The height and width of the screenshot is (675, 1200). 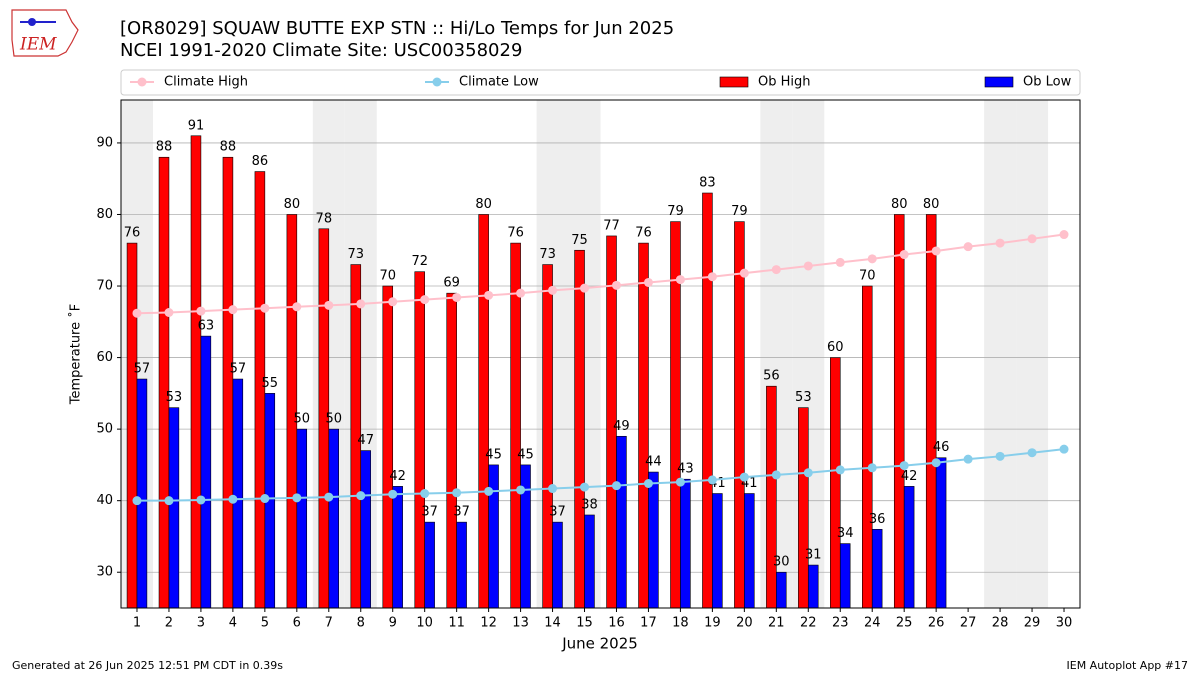 What do you see at coordinates (1064, 623) in the screenshot?
I see `x-tick-label: 30` at bounding box center [1064, 623].